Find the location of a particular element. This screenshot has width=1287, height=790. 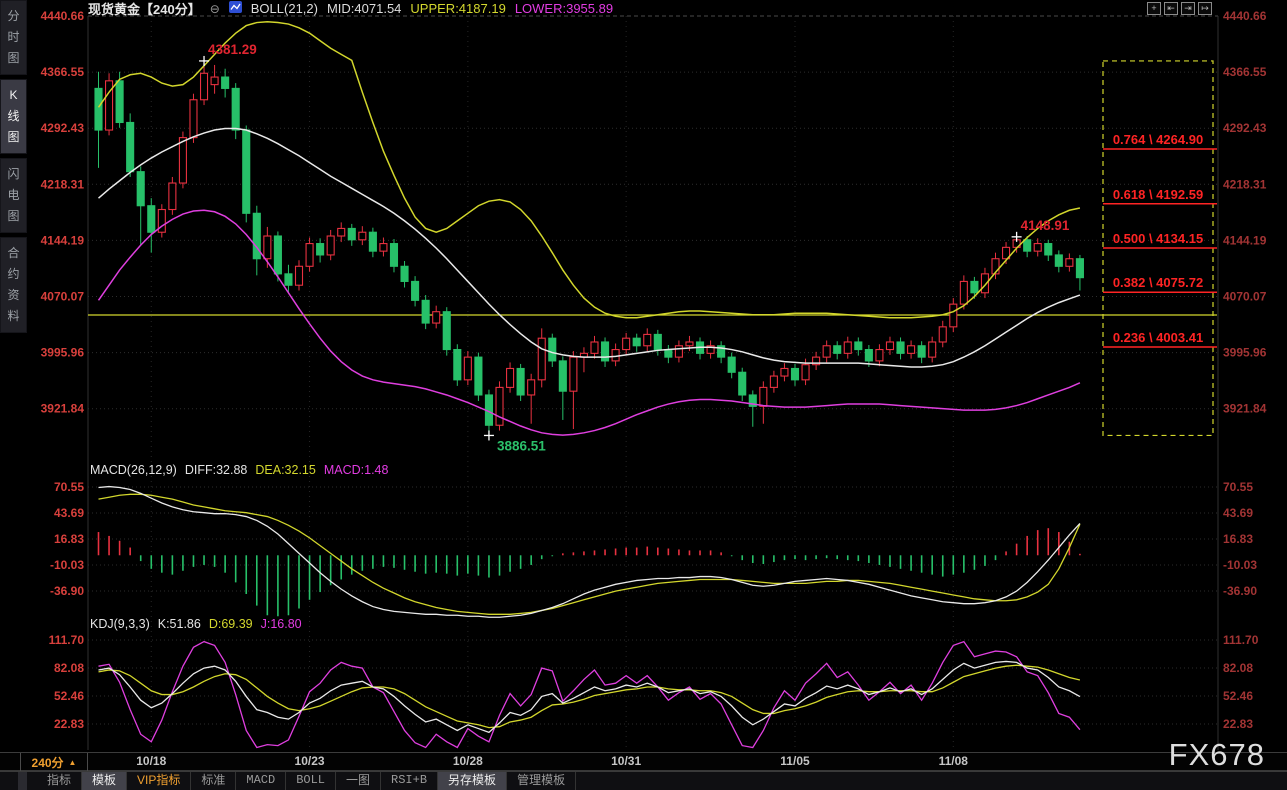

chart-style-icon is located at coordinates (235, 8).